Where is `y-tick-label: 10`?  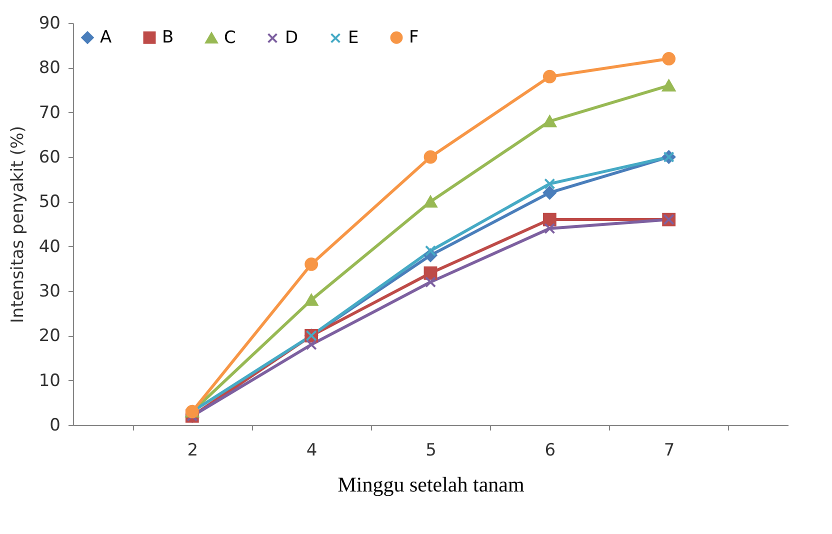
y-tick-label: 10 is located at coordinates (49, 380).